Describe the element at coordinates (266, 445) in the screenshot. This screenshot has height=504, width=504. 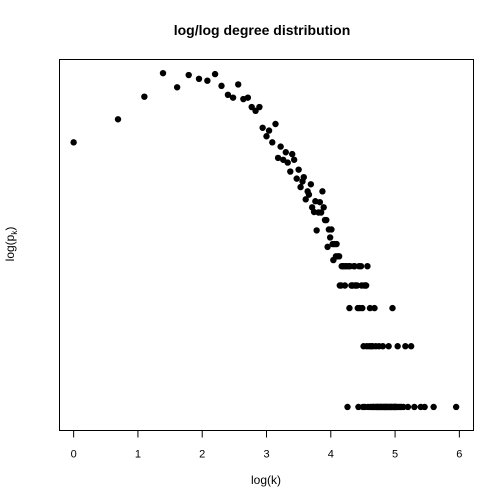
I see `x-axis: 0 1 2 3 4 5 6` at that location.